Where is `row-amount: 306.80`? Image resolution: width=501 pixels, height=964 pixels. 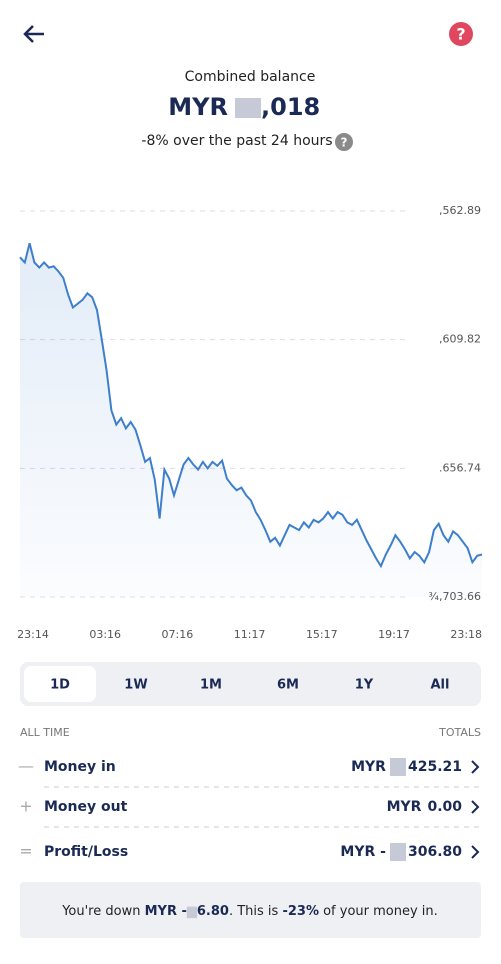 row-amount: 306.80 is located at coordinates (435, 852).